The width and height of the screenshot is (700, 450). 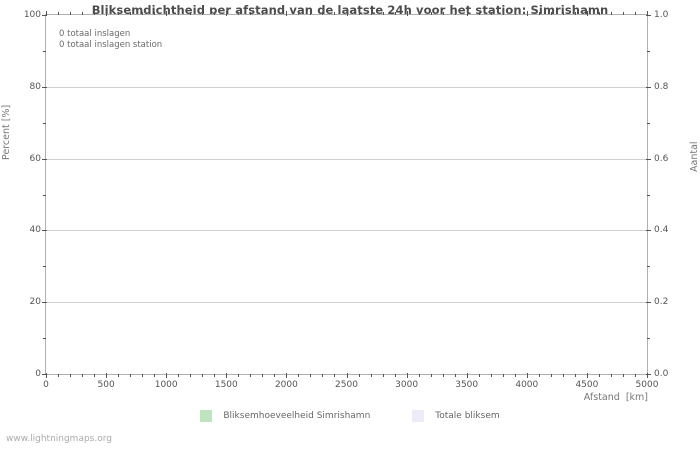 What do you see at coordinates (527, 385) in the screenshot?
I see `x-axis-tick-label: 4000` at bounding box center [527, 385].